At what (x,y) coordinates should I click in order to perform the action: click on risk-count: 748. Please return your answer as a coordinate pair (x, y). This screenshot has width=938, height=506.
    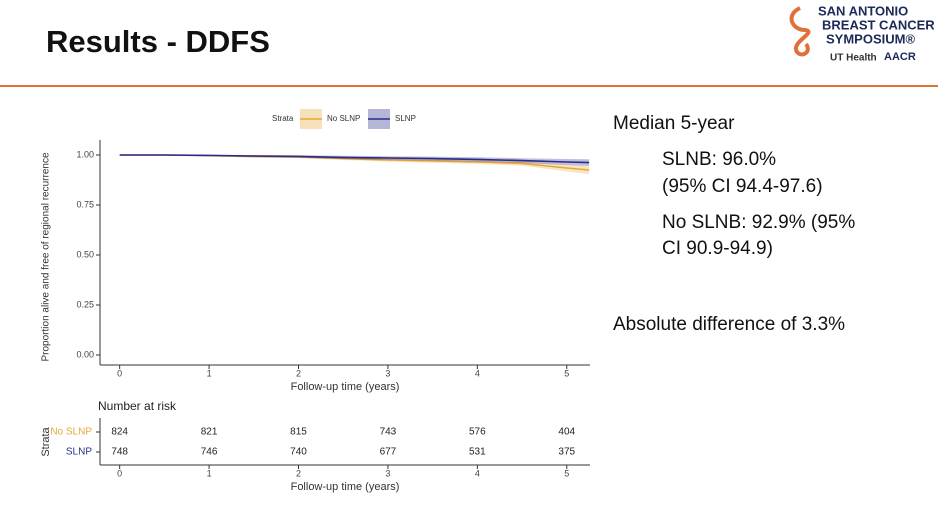
    Looking at the image, I should click on (119, 452).